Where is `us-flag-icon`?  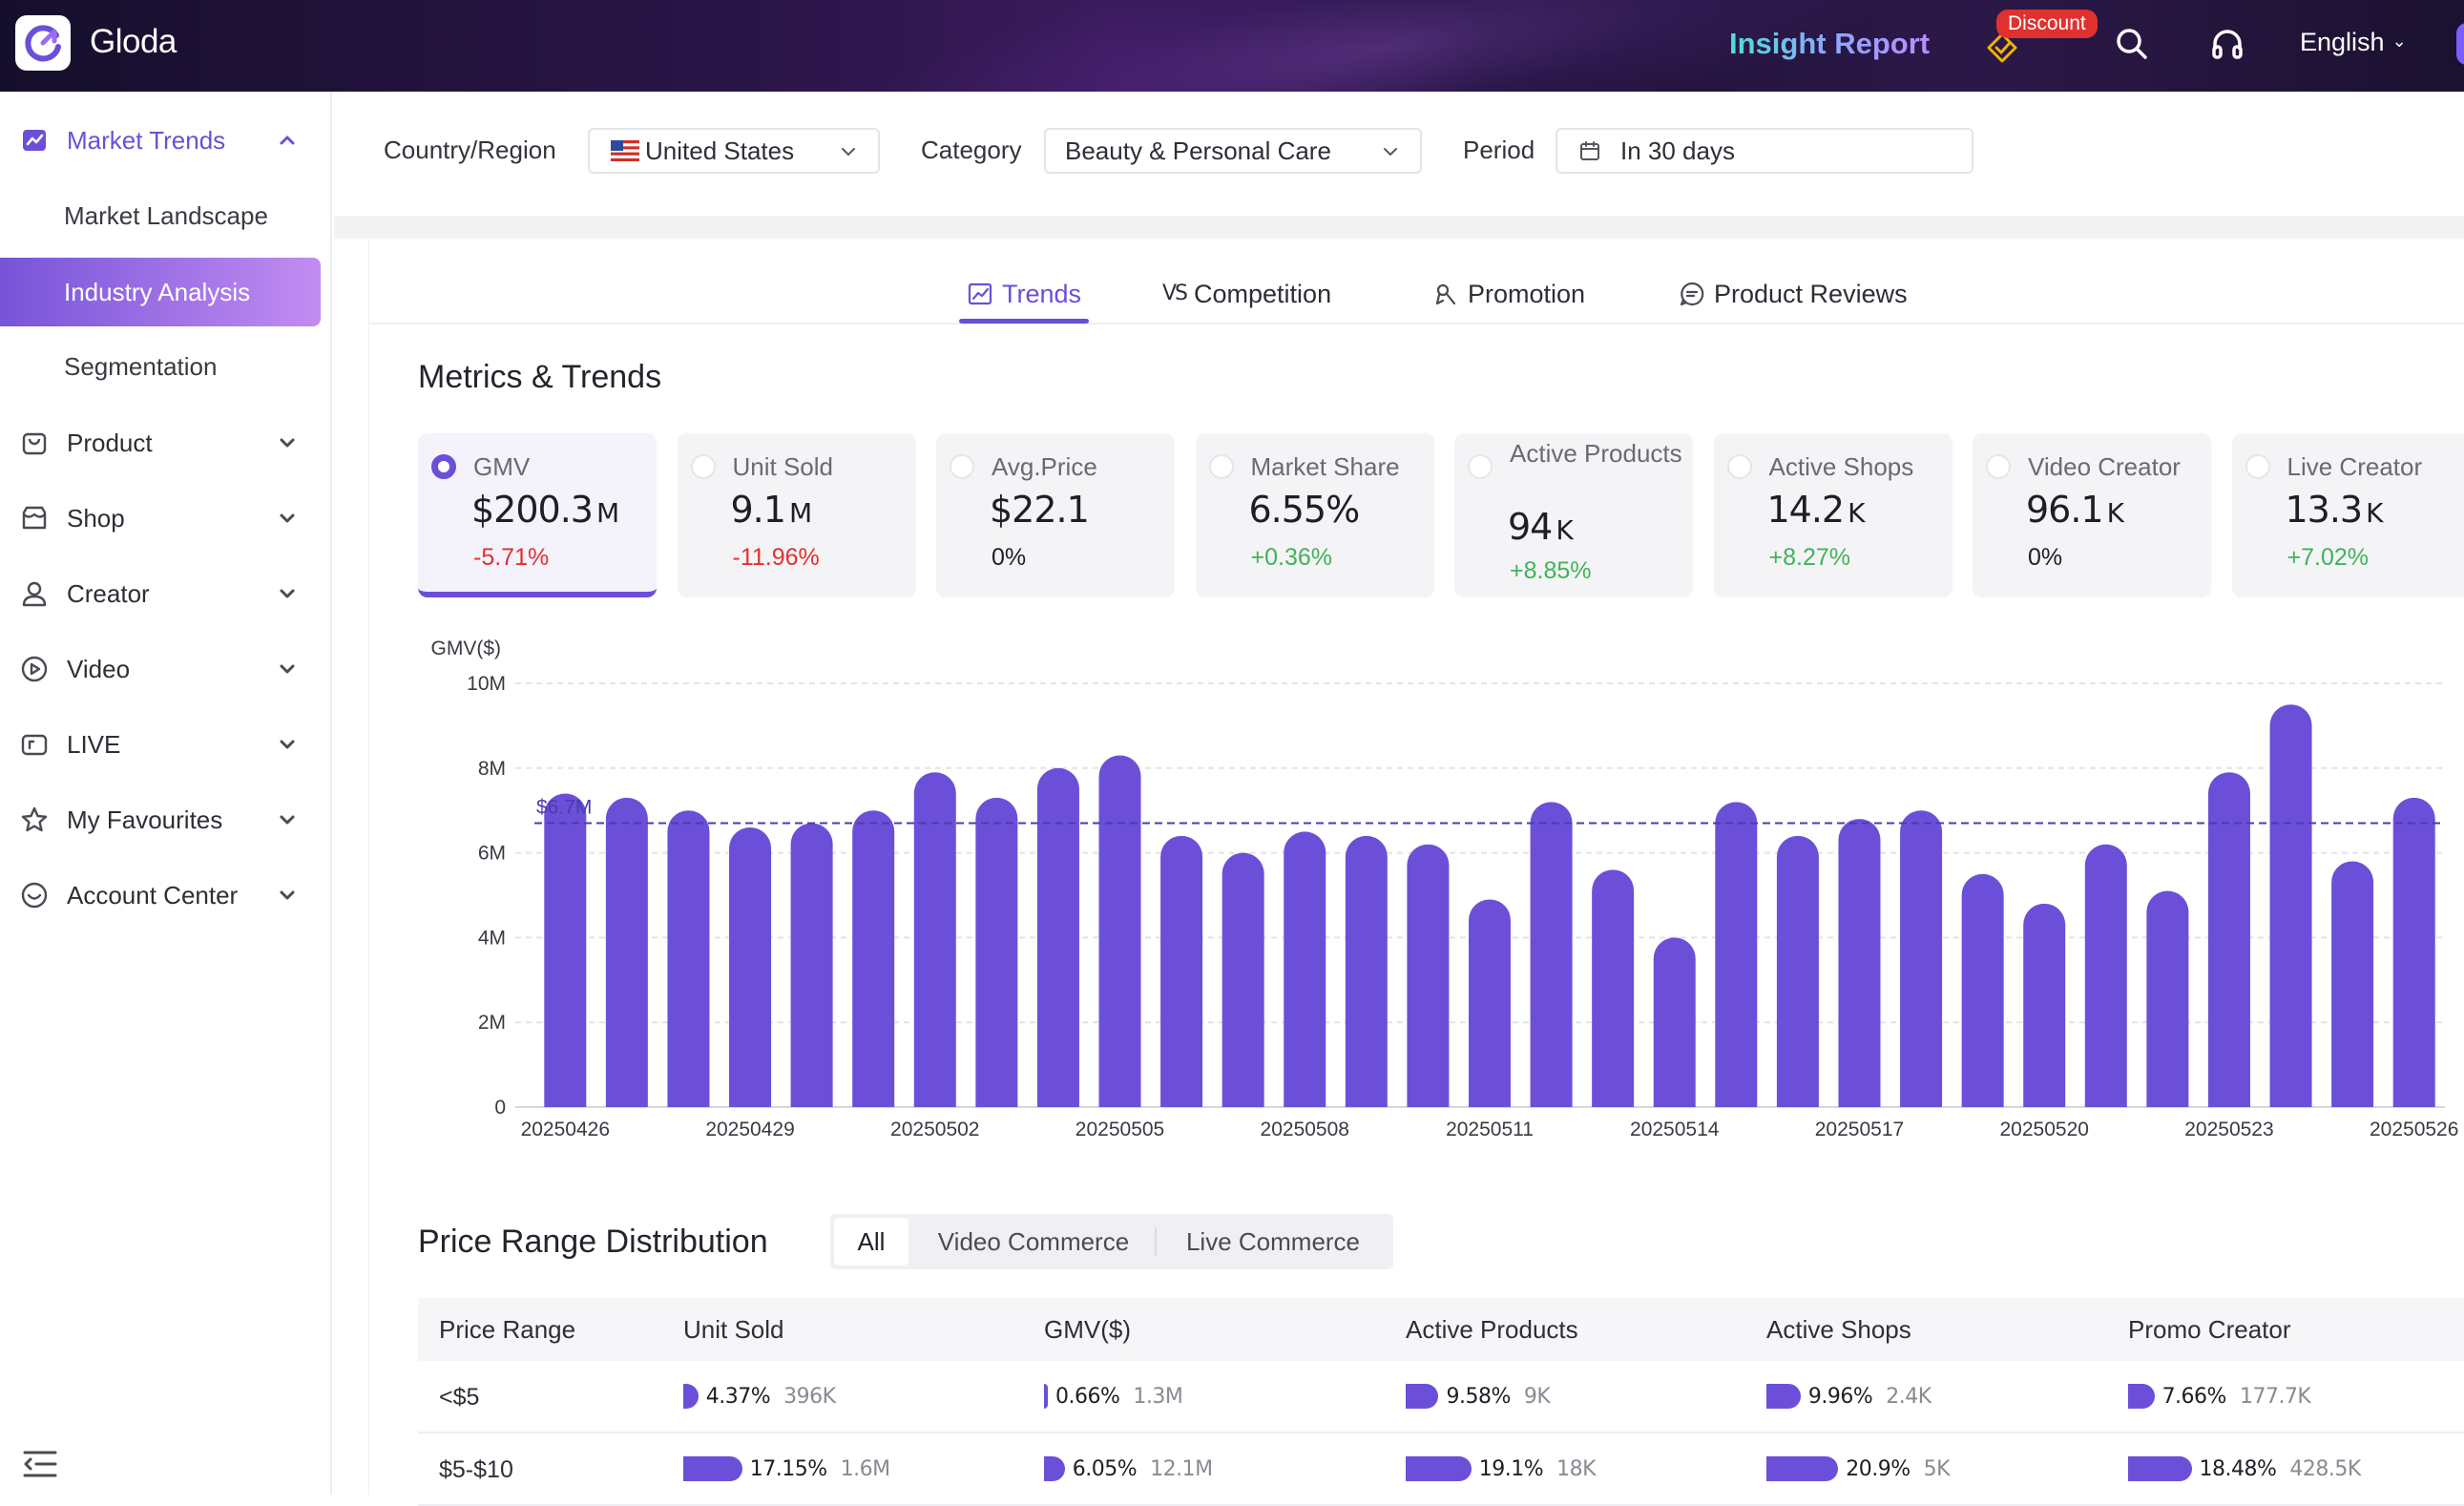 us-flag-icon is located at coordinates (625, 150).